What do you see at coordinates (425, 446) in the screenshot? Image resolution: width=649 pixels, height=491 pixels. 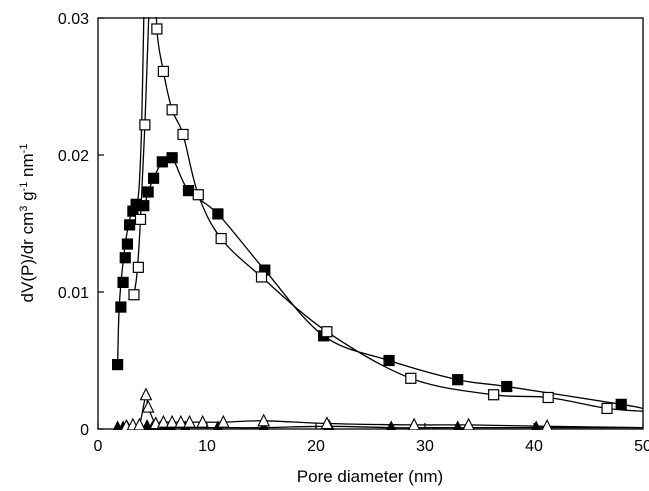 I see `x-tick-label: 30` at bounding box center [425, 446].